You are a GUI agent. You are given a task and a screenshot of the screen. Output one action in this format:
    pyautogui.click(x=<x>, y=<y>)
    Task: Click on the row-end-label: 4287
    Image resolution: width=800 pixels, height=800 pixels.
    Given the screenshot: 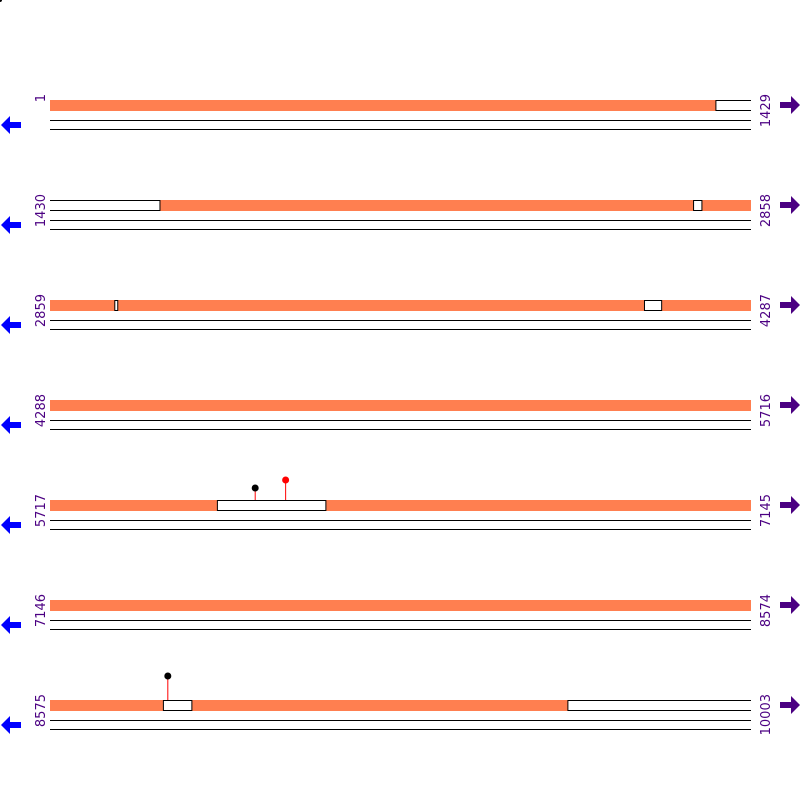 What is the action you would take?
    pyautogui.click(x=766, y=310)
    